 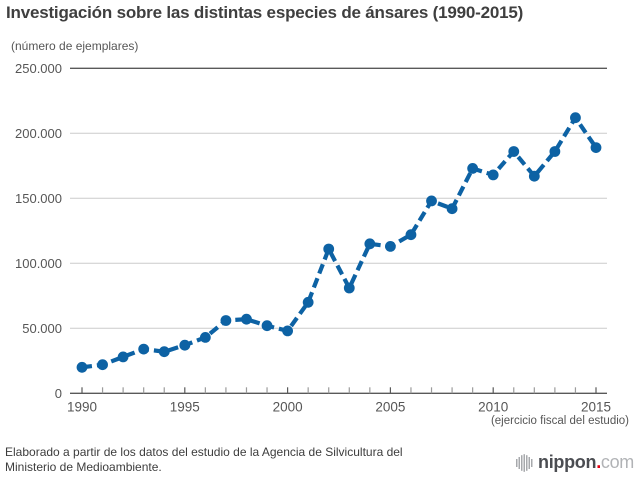 What do you see at coordinates (493, 406) in the screenshot?
I see `x-axis-tick-label: 2010` at bounding box center [493, 406].